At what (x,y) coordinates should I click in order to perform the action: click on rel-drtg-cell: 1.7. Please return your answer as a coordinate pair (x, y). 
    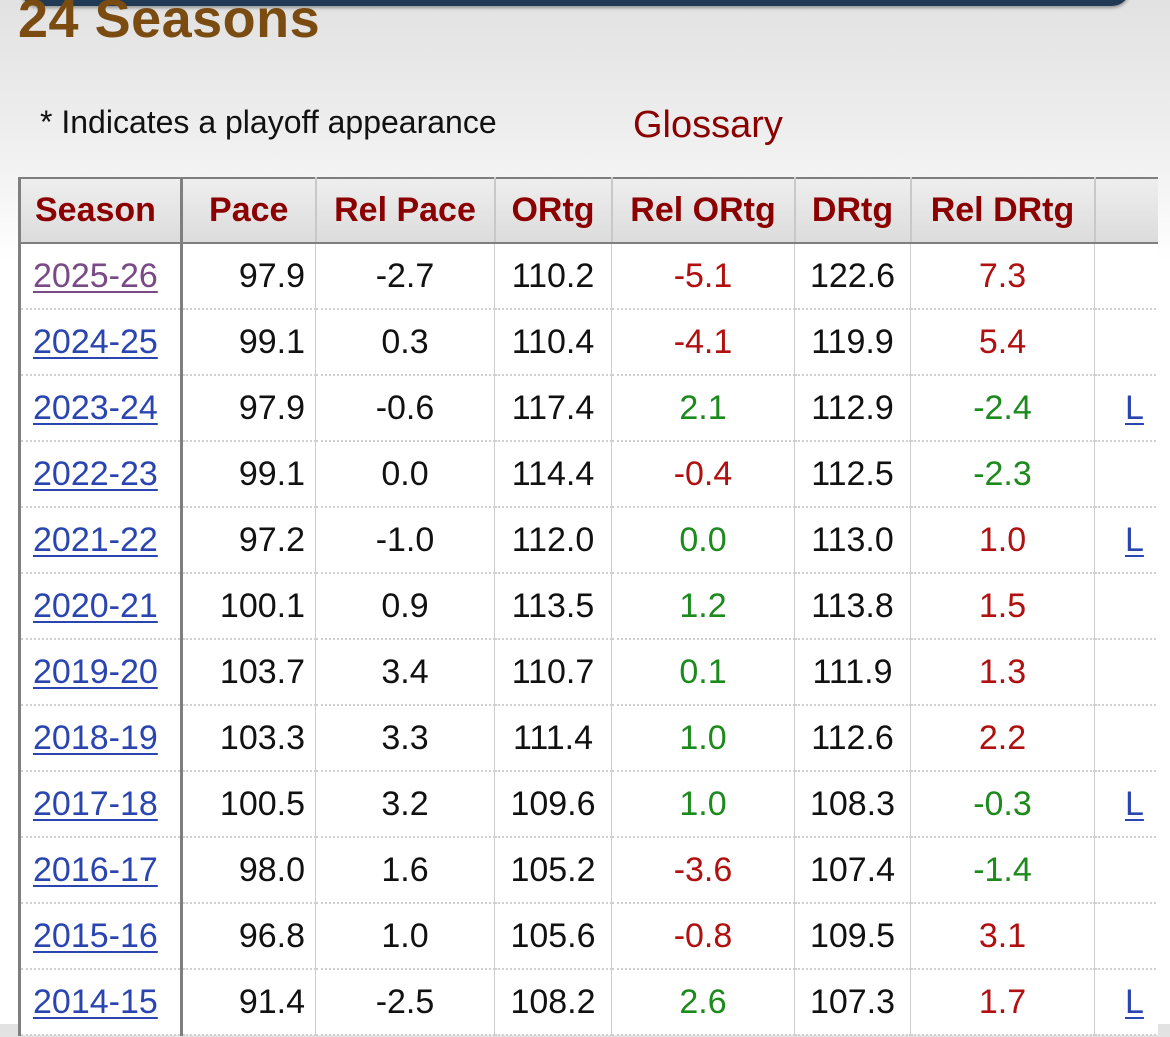
    Looking at the image, I should click on (1002, 1002).